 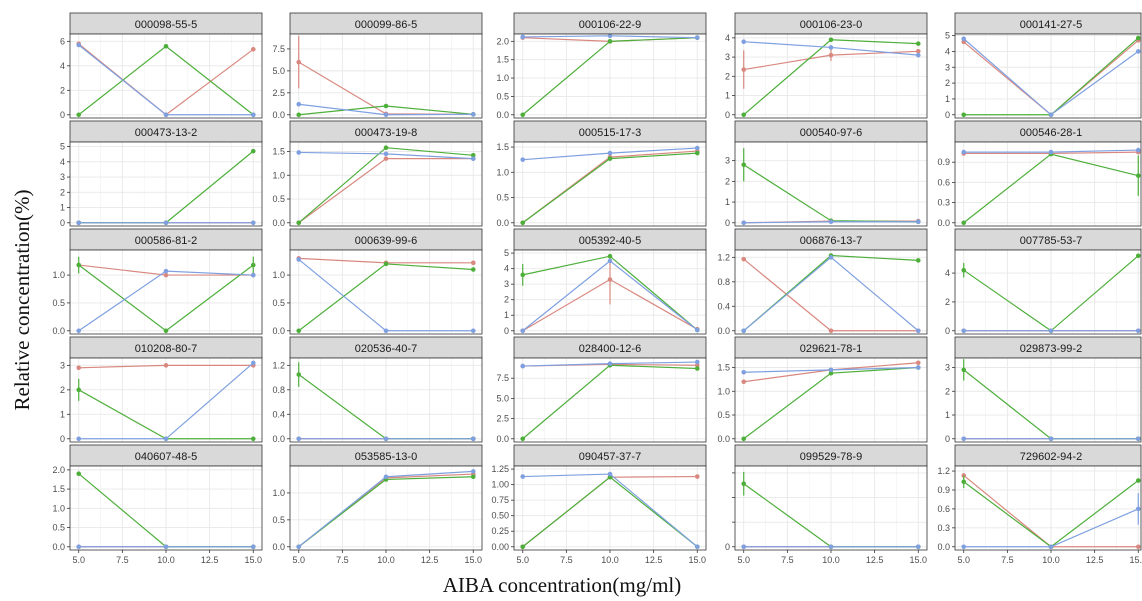 I want to click on y-tick-label: 7.5, so click(x=502, y=378).